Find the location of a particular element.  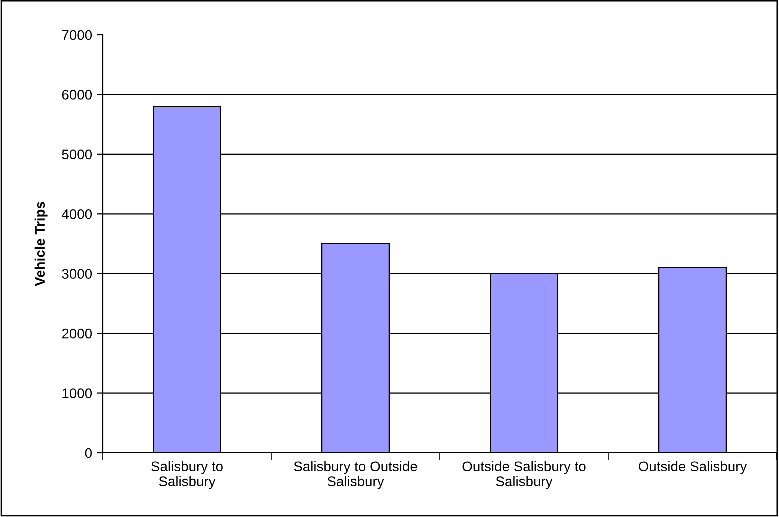

y-tick-label: 0 is located at coordinates (88, 453).